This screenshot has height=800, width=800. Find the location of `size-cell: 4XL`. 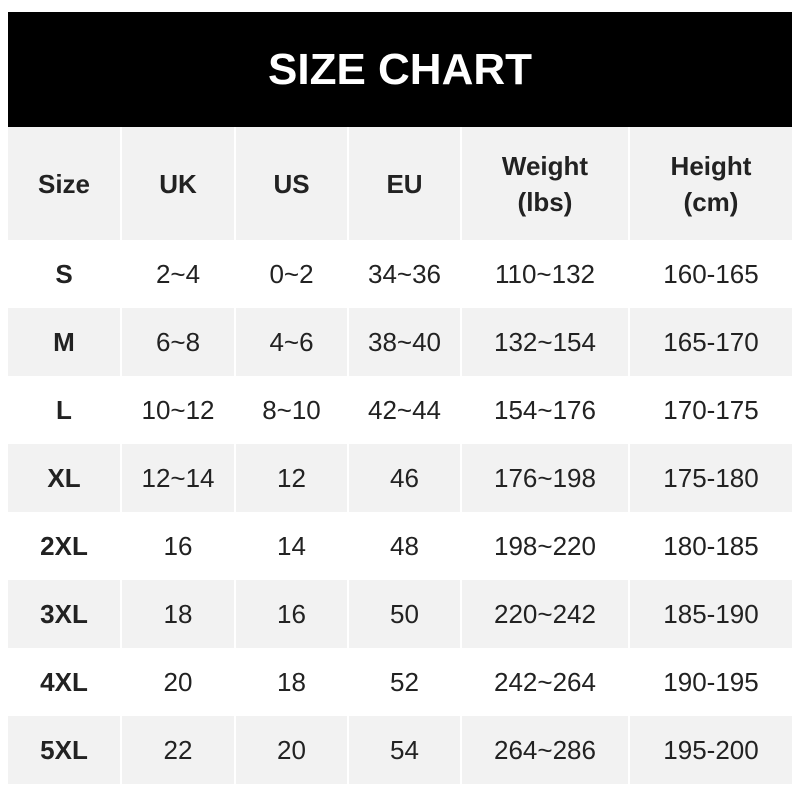

size-cell: 4XL is located at coordinates (64, 681).